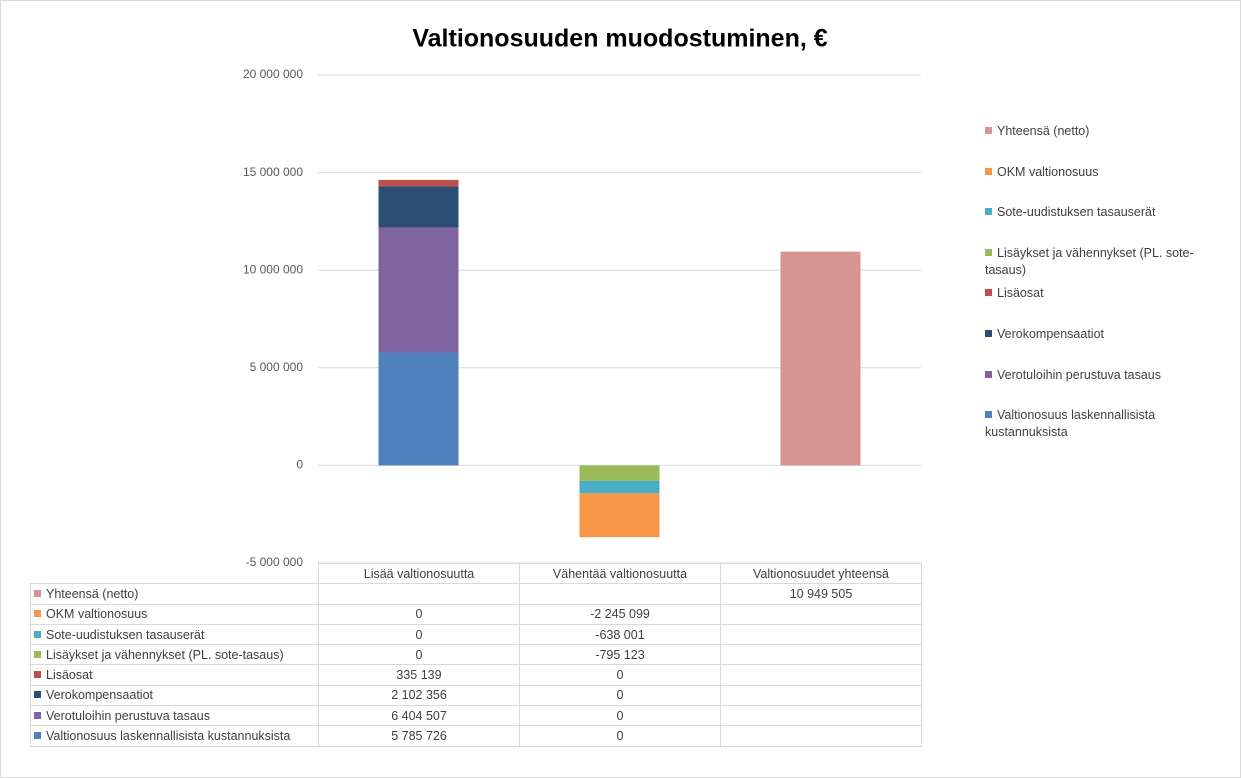 This screenshot has width=1241, height=778. I want to click on table-row-label: Verotuloihin perustuva tasaus, so click(174, 716).